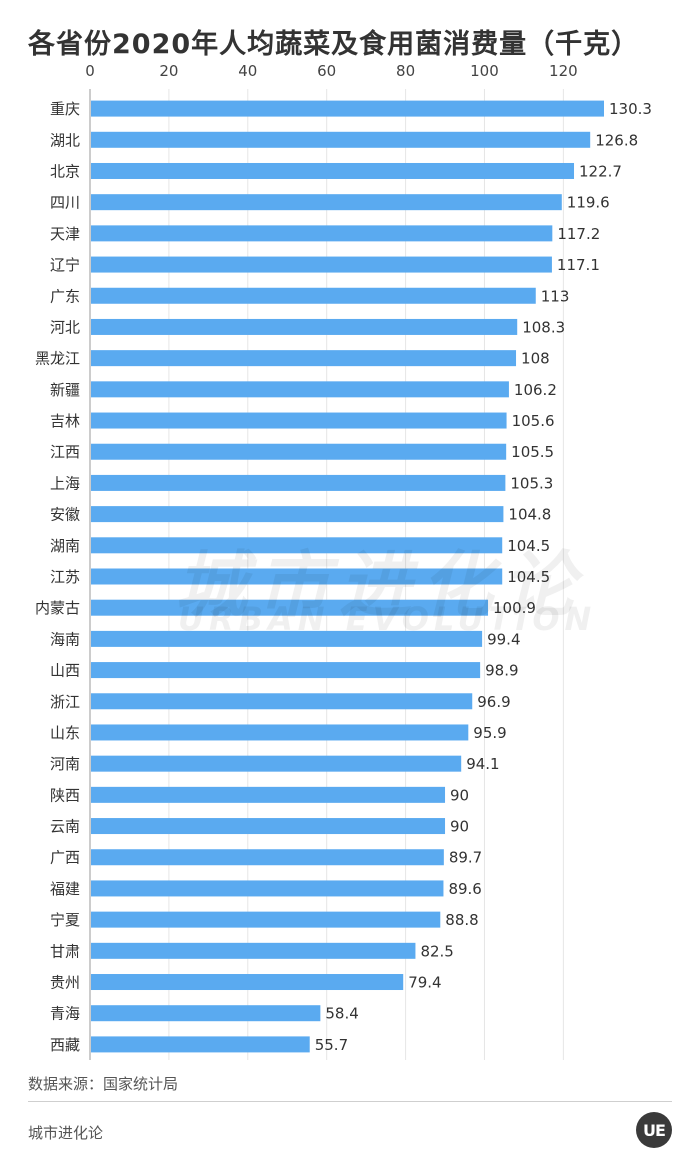 Image resolution: width=700 pixels, height=1167 pixels. I want to click on y-category-label: 天津, so click(65, 234).